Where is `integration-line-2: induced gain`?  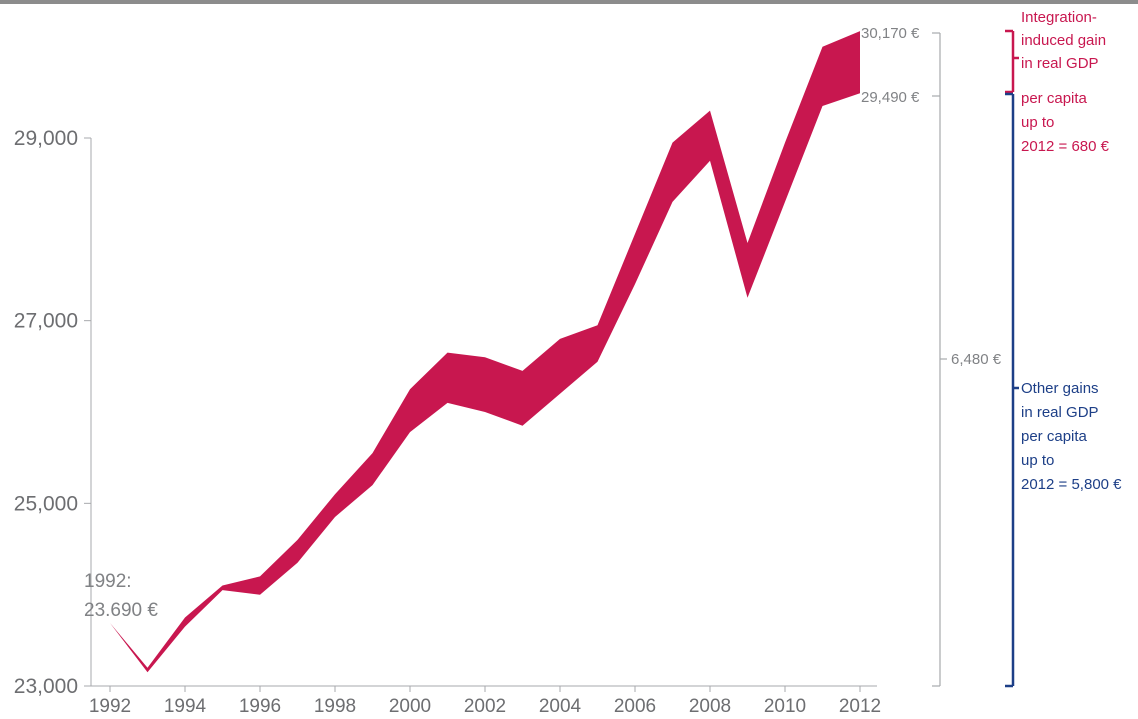 integration-line-2: induced gain is located at coordinates (1063, 40).